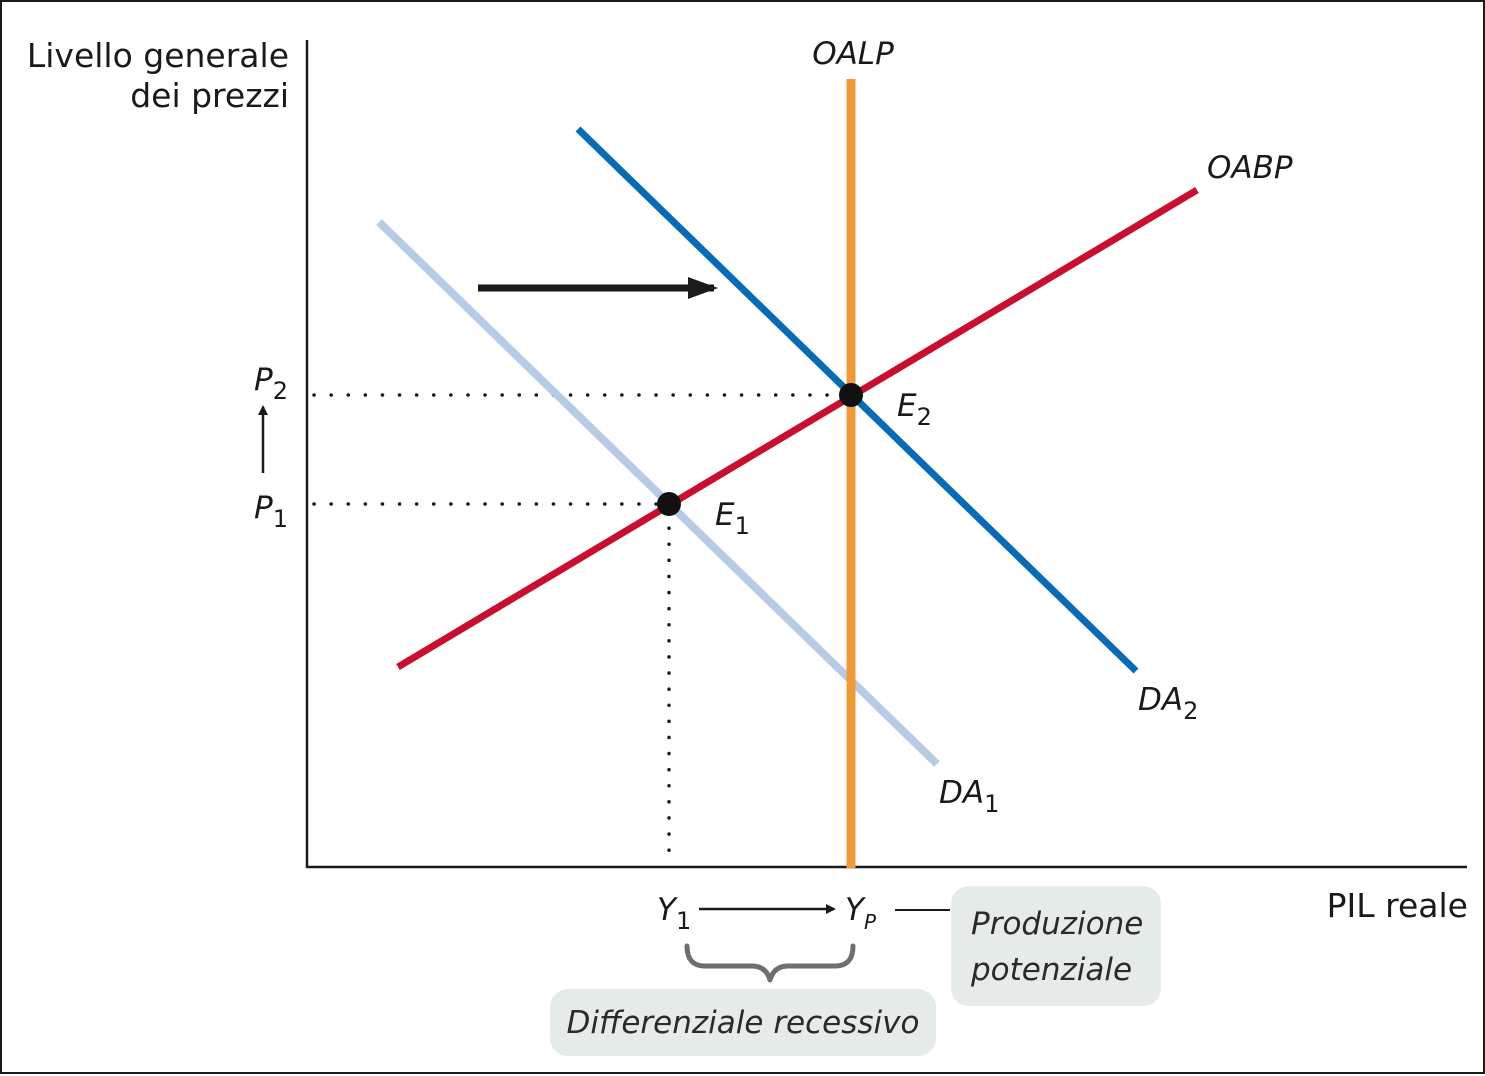  I want to click on y1-label: Y1, so click(674, 913).